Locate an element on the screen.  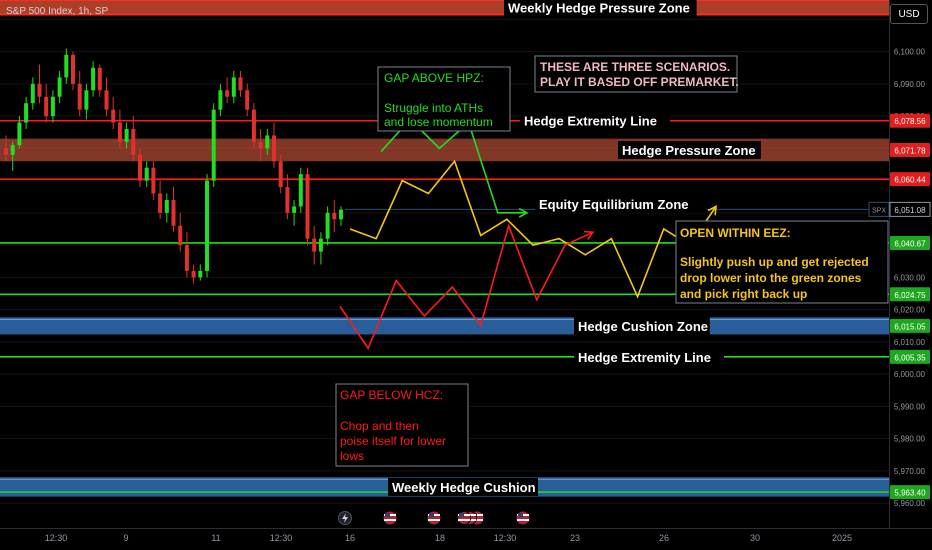
price-tick-label: 5,990.00 is located at coordinates (910, 406).